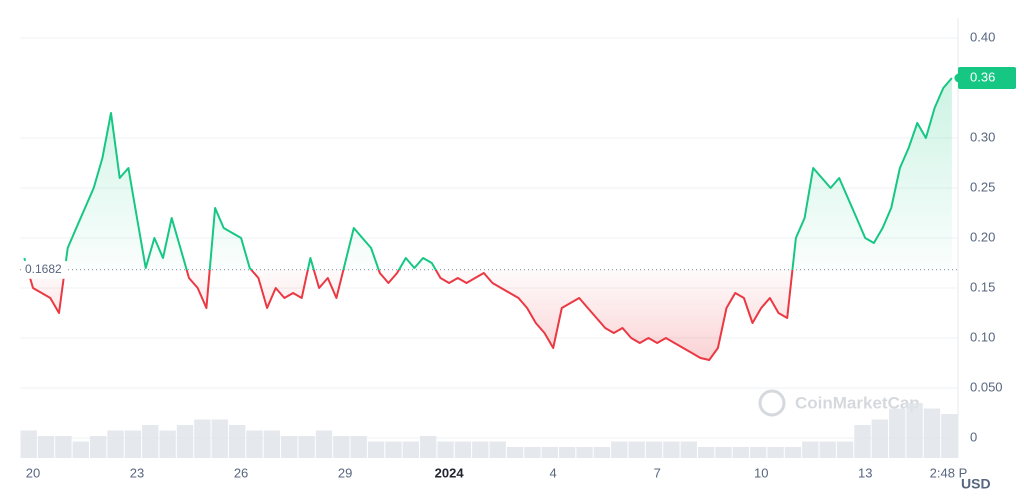  What do you see at coordinates (241, 472) in the screenshot?
I see `x-tick-label: 26` at bounding box center [241, 472].